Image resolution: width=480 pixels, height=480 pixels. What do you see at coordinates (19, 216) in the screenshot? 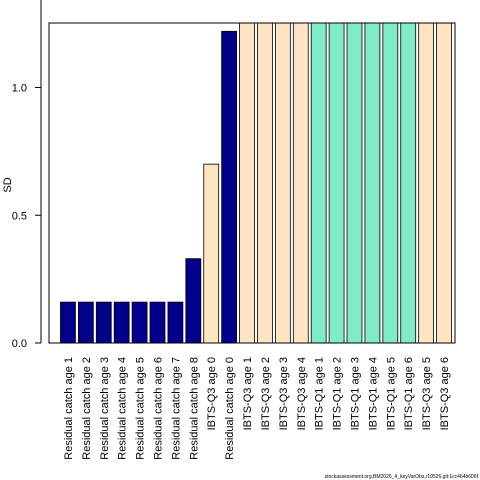
I see `y-tick-label: 0.5` at bounding box center [19, 216].